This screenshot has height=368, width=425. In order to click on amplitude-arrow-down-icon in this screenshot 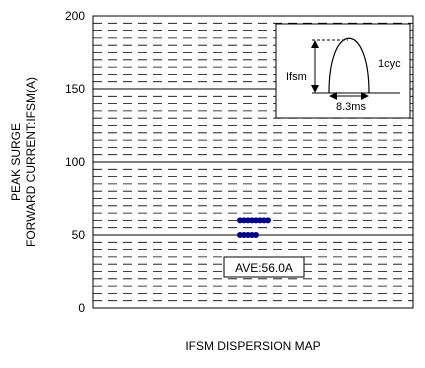, I will do `click(315, 89)`.